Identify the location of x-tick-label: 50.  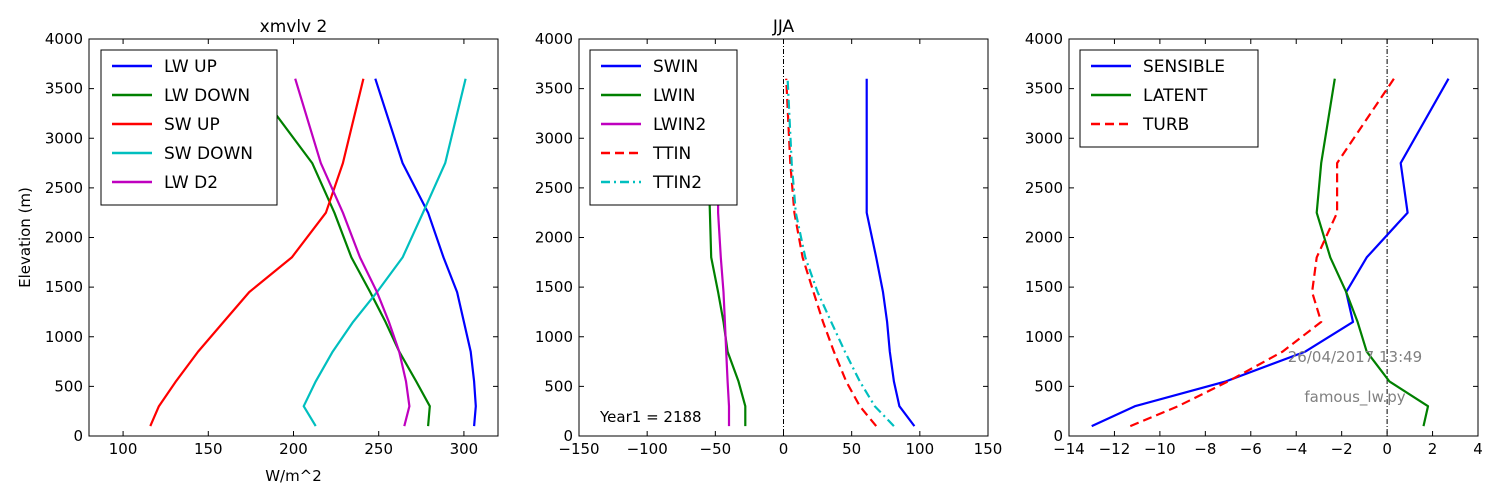
(851, 449).